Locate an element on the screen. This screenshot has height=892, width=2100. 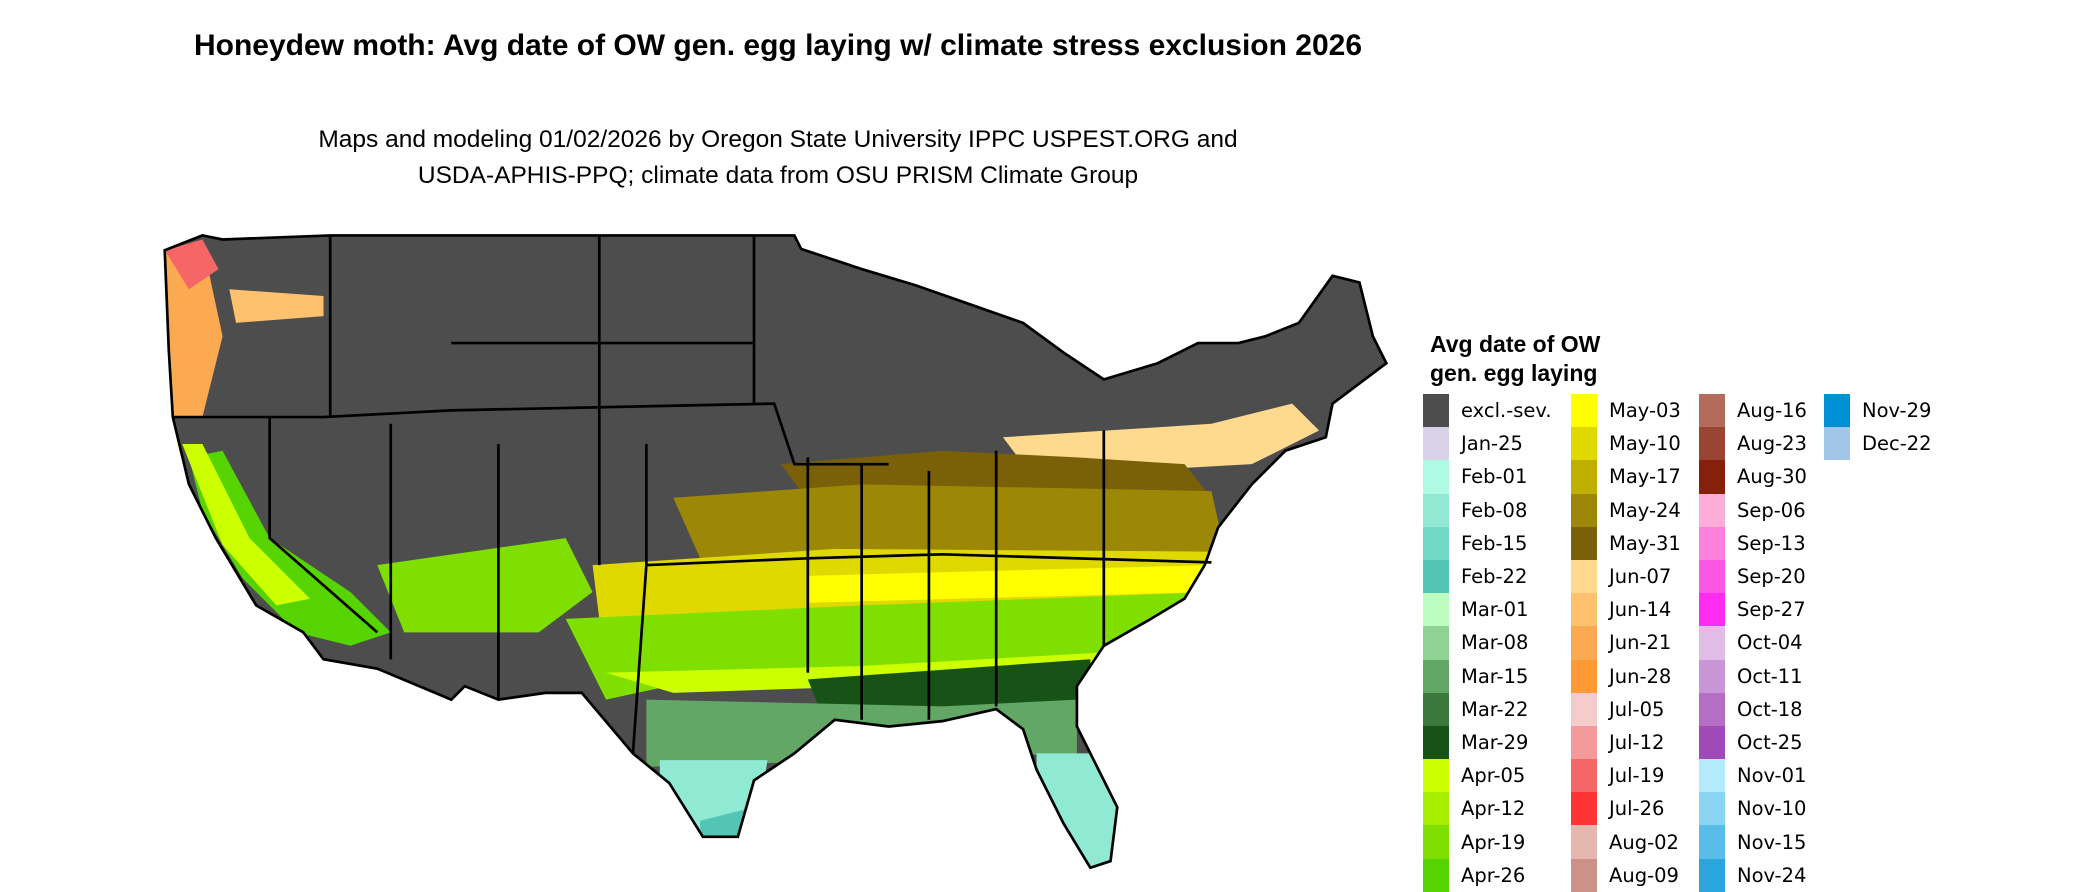
legend-label: Nov-10 is located at coordinates (1772, 809).